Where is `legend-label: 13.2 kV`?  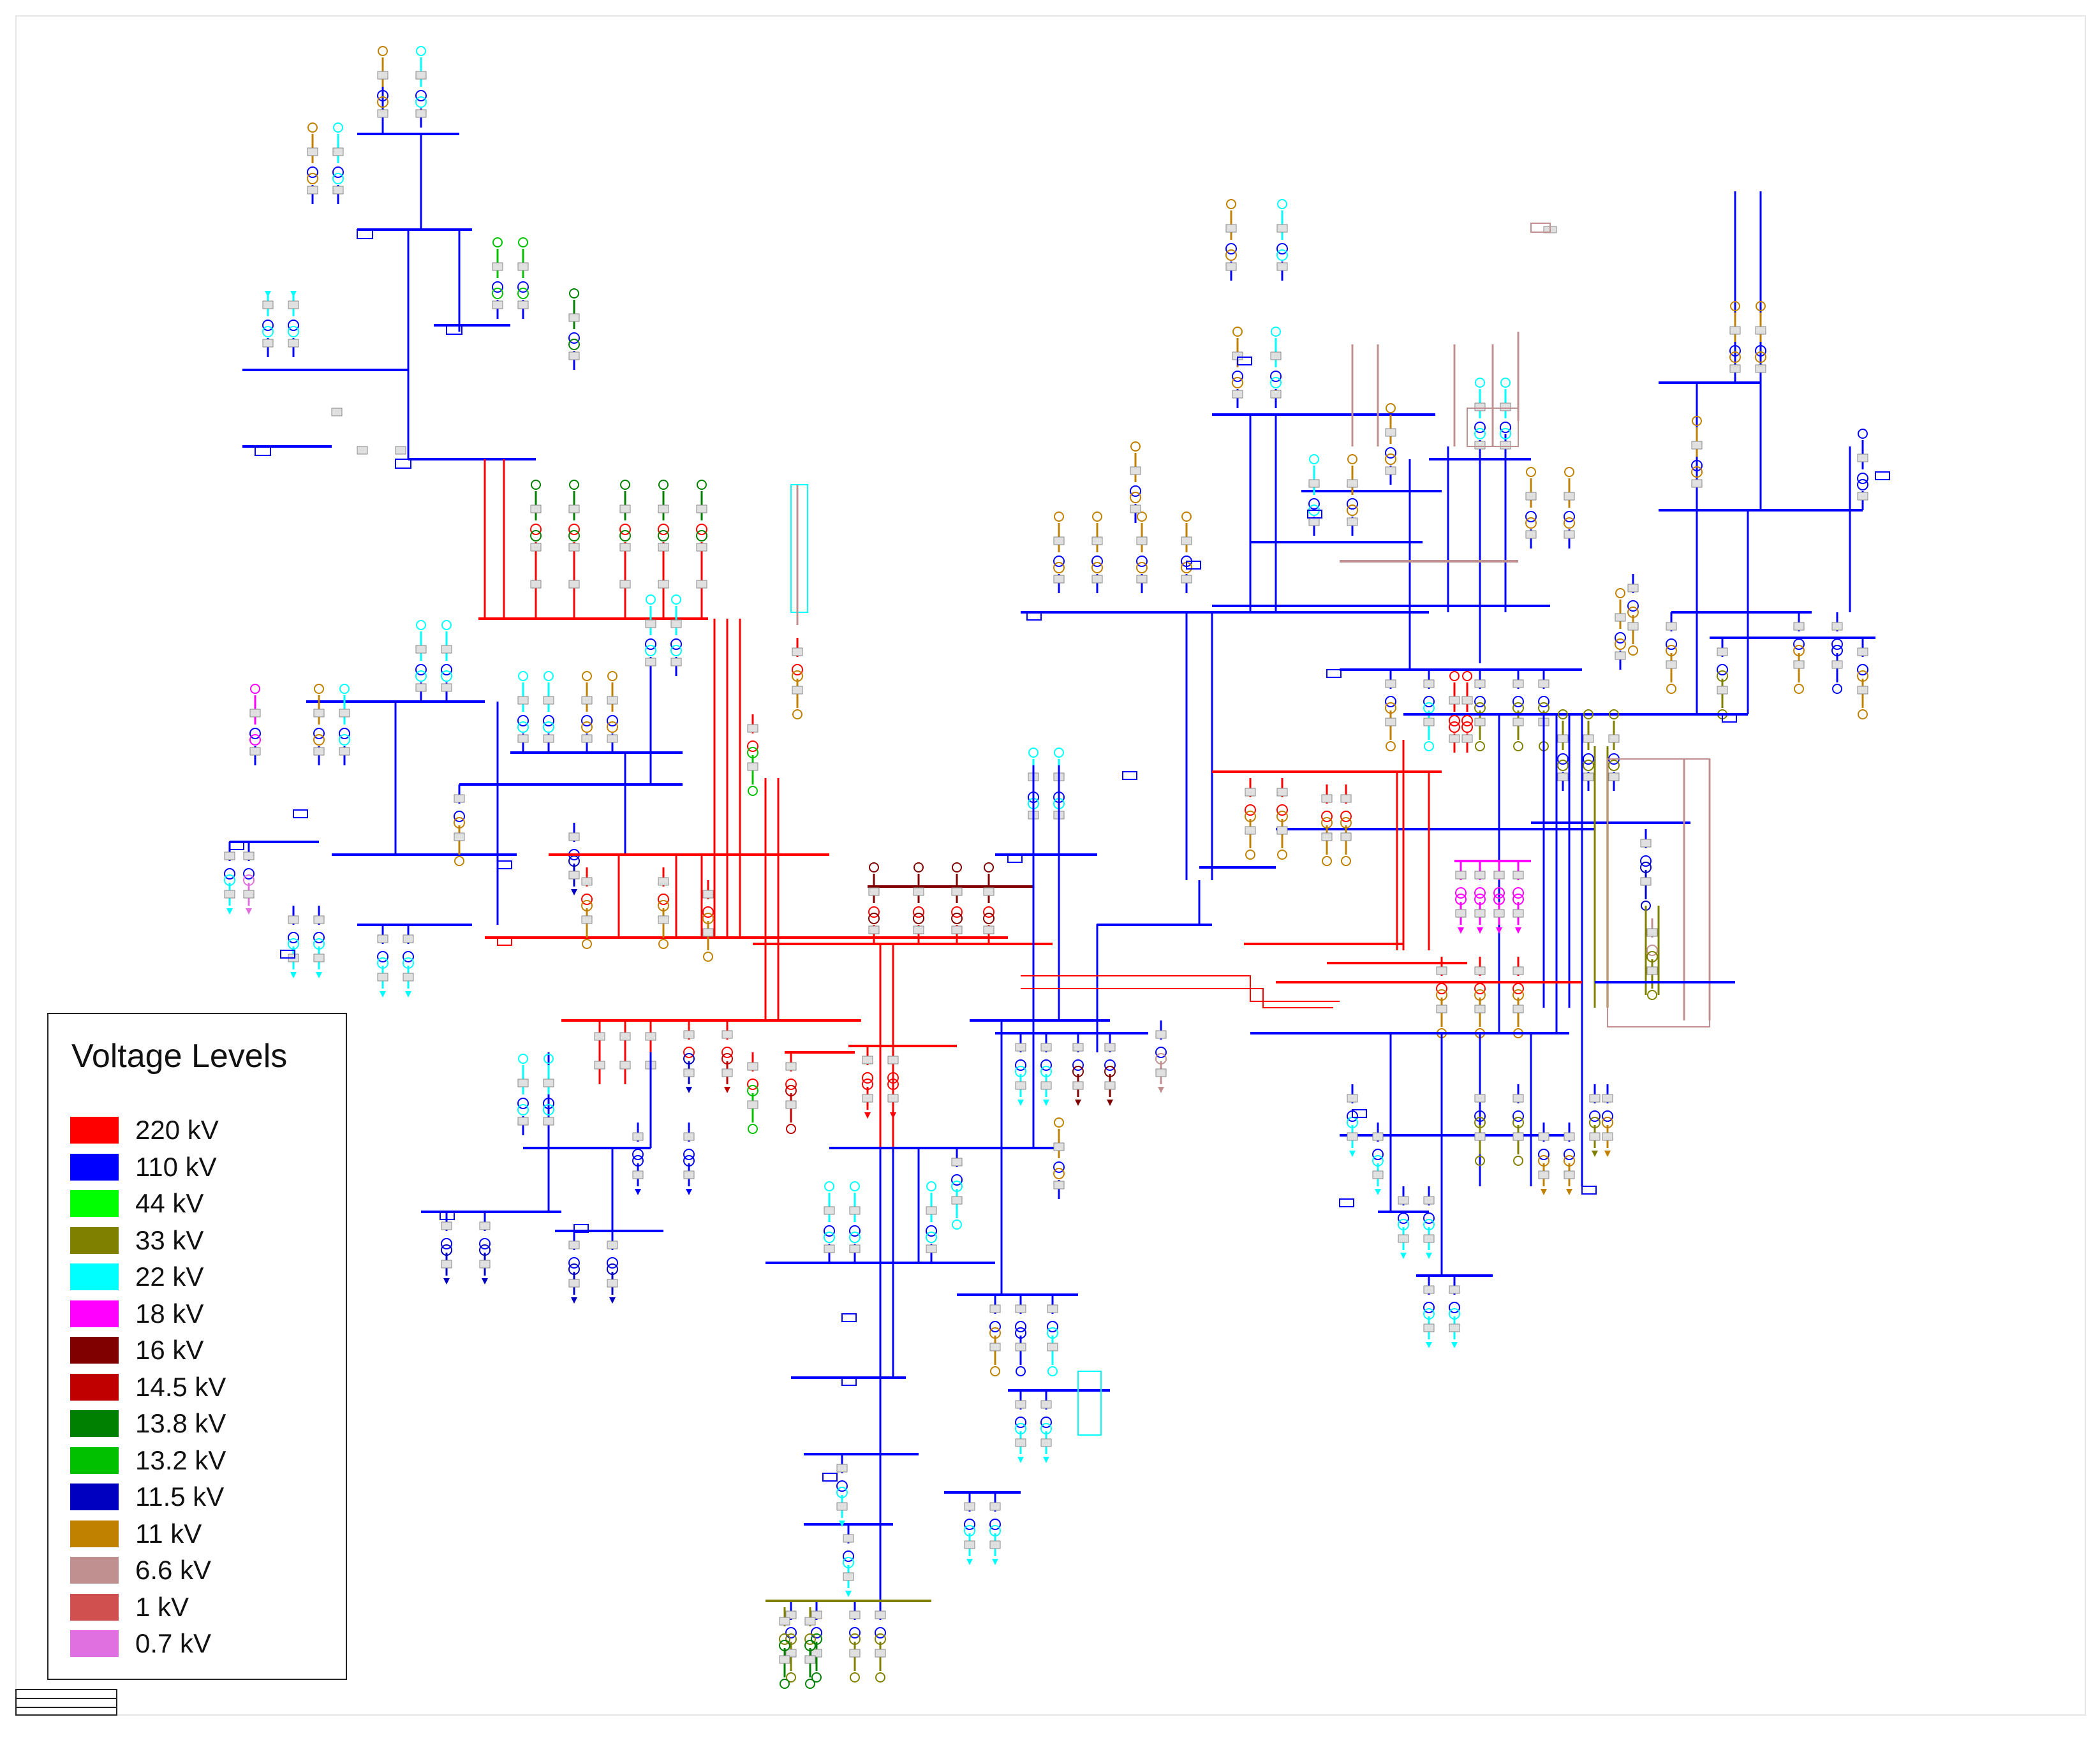 legend-label: 13.2 kV is located at coordinates (180, 1460).